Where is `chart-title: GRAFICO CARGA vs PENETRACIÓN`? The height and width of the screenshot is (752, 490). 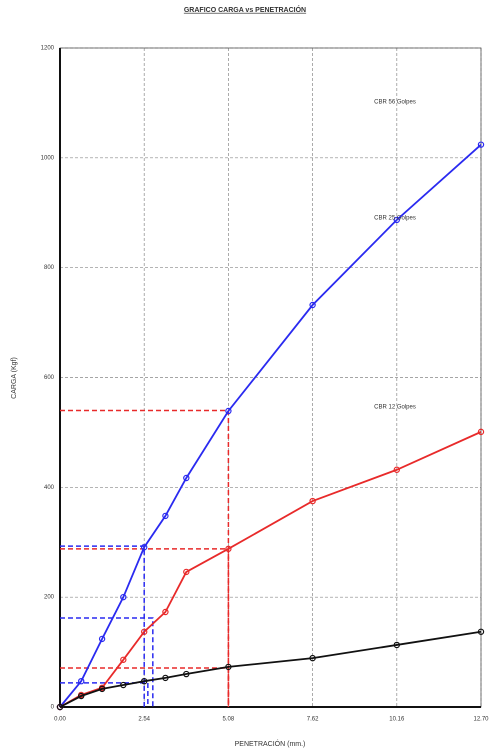 chart-title: GRAFICO CARGA vs PENETRACIÓN is located at coordinates (245, 9).